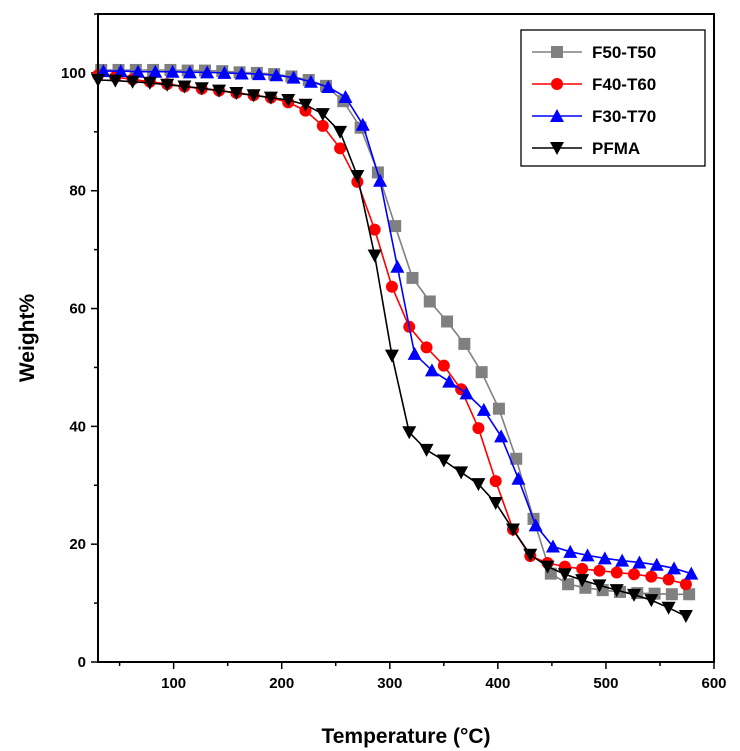  What do you see at coordinates (713, 683) in the screenshot?
I see `x-tick-label: 600` at bounding box center [713, 683].